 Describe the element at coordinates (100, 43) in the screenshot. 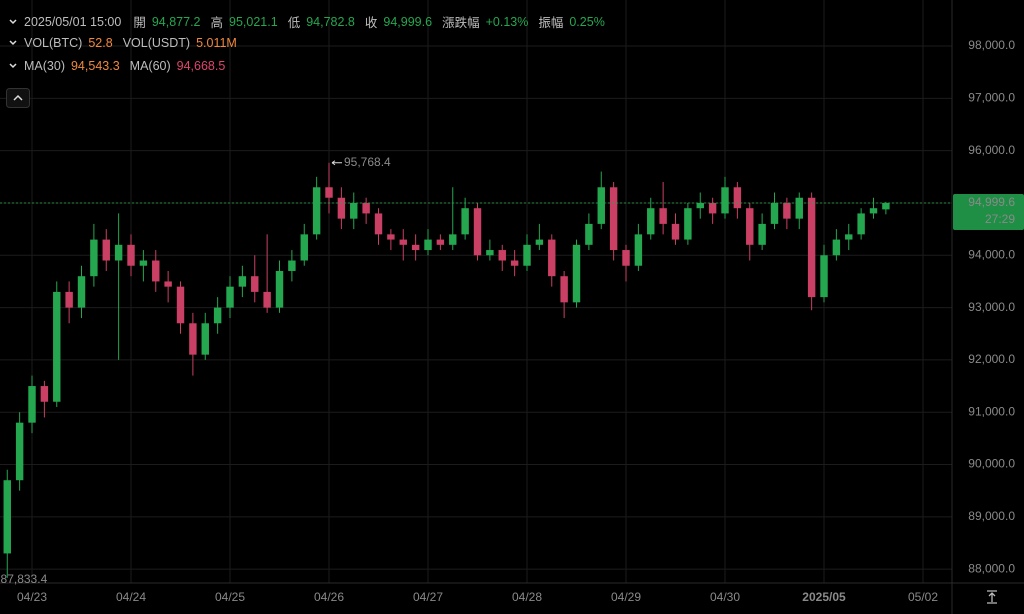

I see `value: 52.8` at that location.